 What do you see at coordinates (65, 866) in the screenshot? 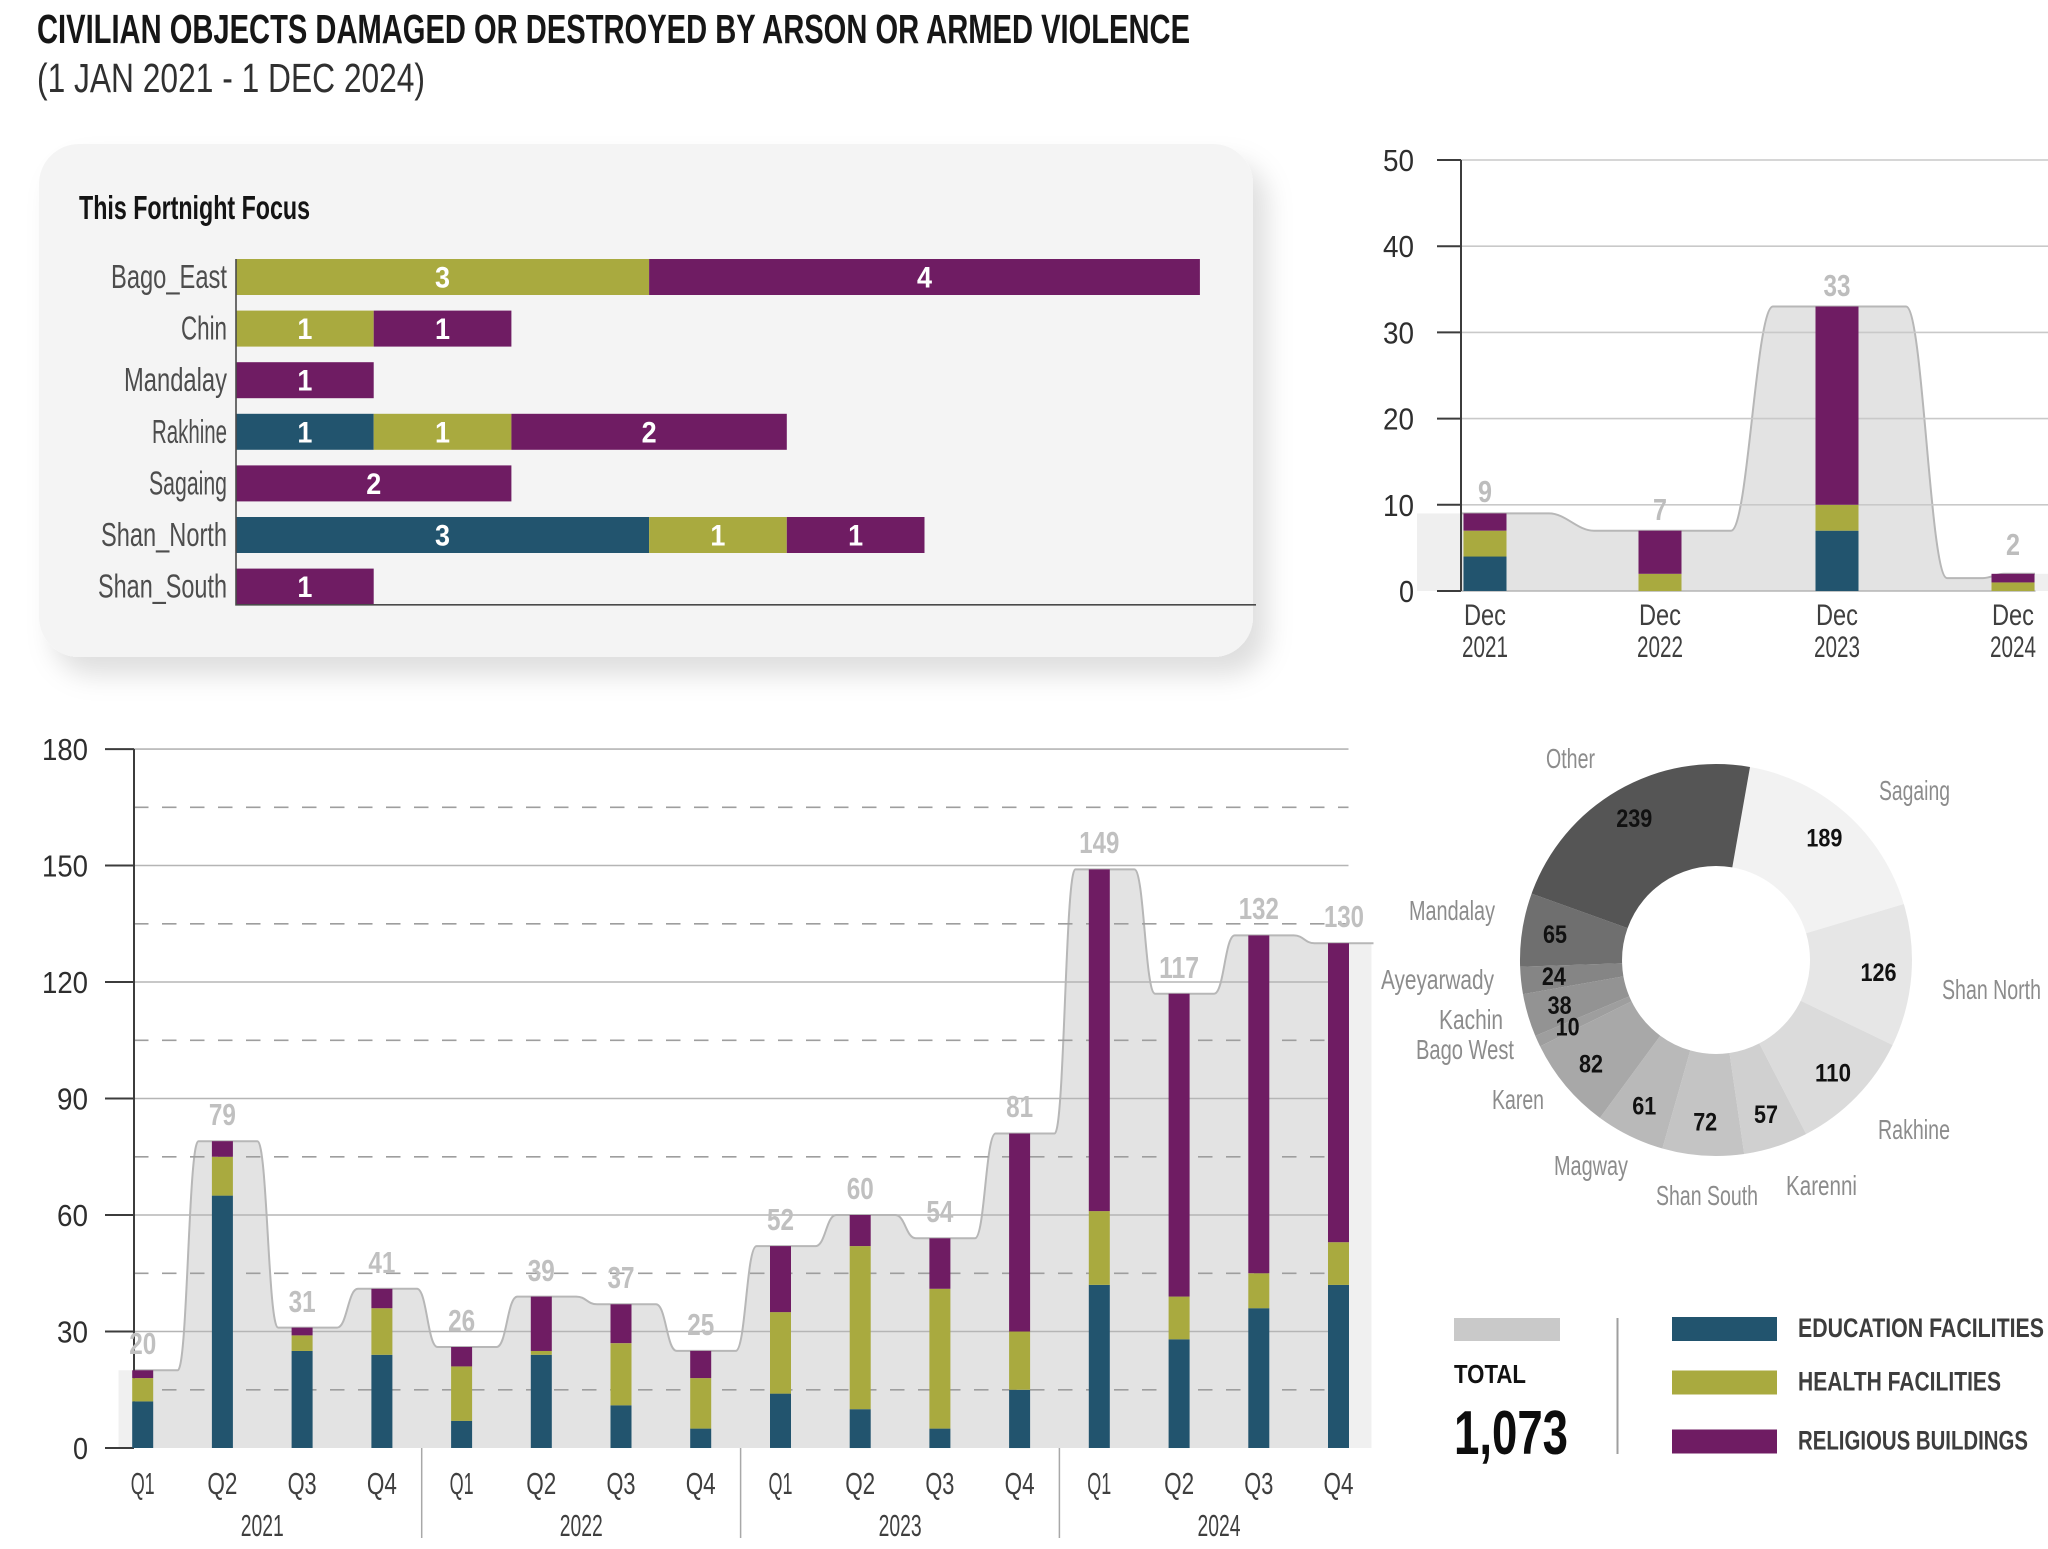
I see `svg-text: 150` at bounding box center [65, 866].